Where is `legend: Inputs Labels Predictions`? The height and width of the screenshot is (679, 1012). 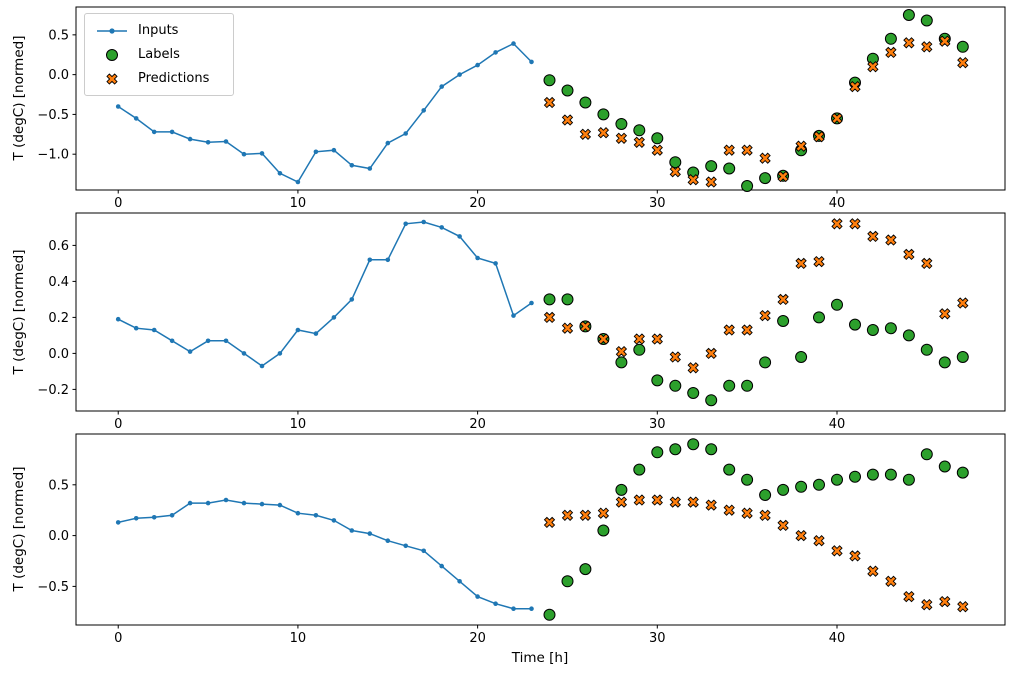
legend: Inputs Labels Predictions is located at coordinates (159, 54).